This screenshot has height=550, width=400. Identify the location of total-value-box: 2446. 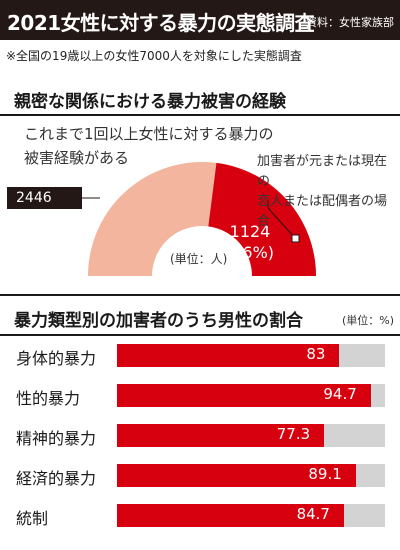
(44, 198).